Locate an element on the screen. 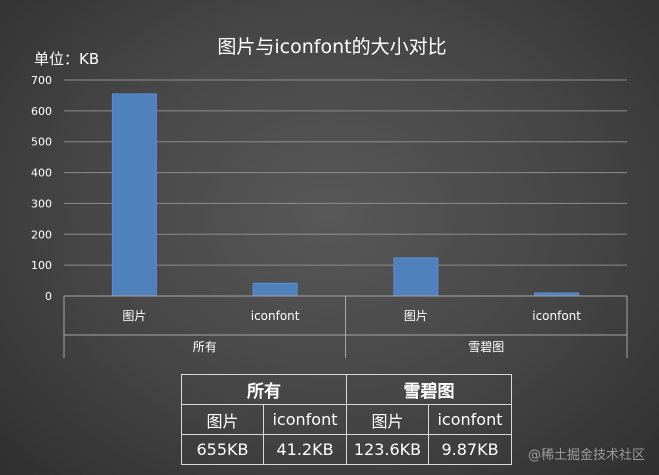 This screenshot has width=659, height=475. table-value-cell: 9.87KB is located at coordinates (470, 449).